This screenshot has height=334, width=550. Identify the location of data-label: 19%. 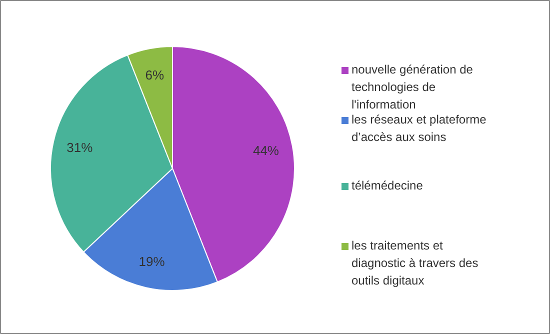
(152, 261).